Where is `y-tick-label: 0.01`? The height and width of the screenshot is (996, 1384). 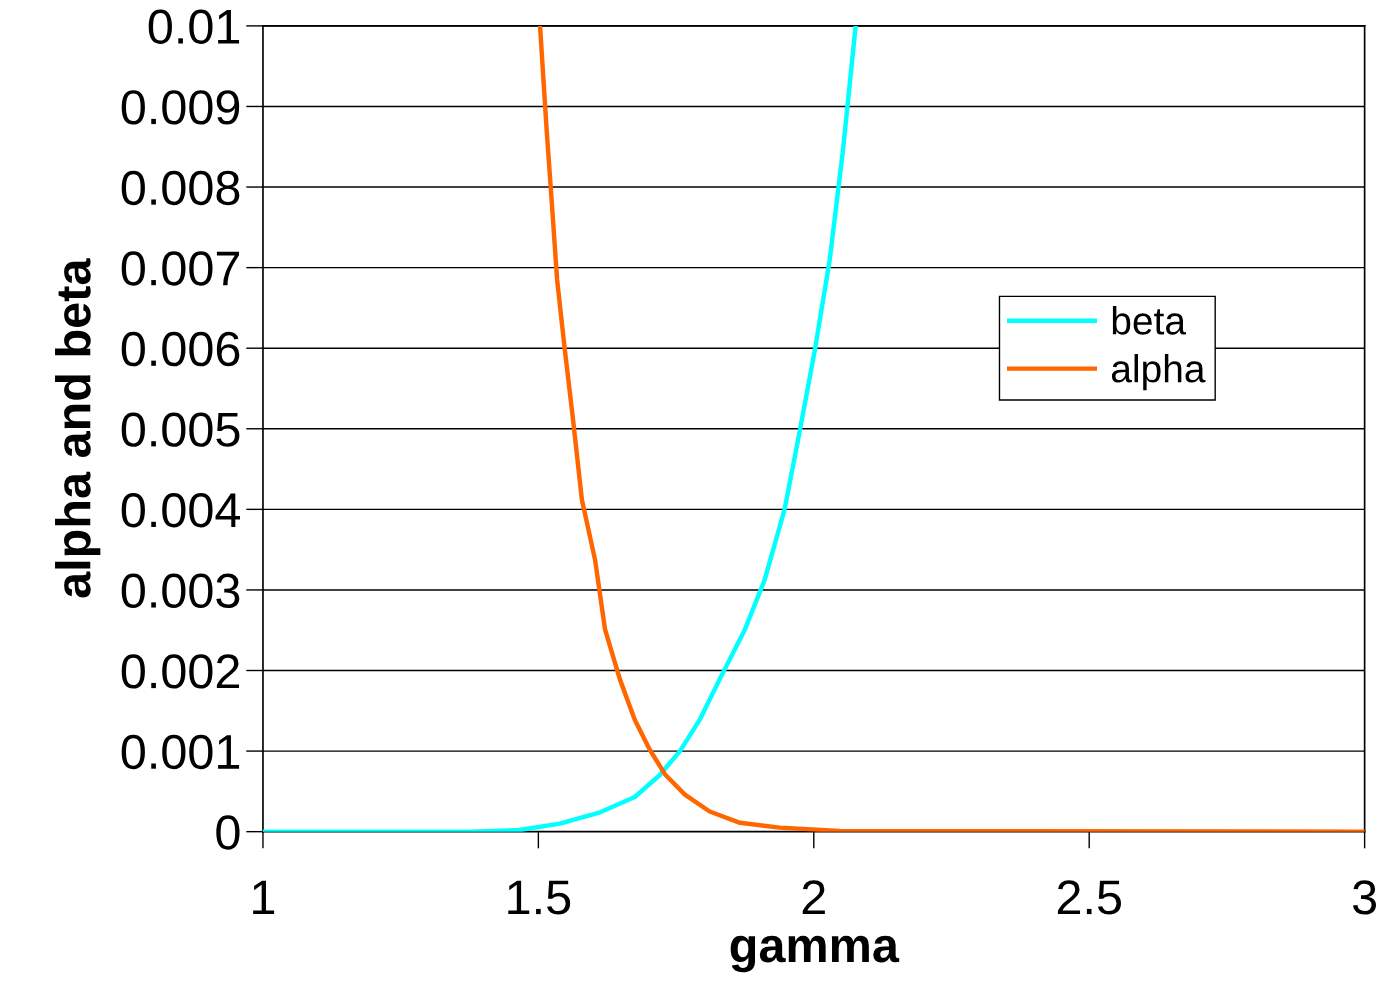 y-tick-label: 0.01 is located at coordinates (194, 26).